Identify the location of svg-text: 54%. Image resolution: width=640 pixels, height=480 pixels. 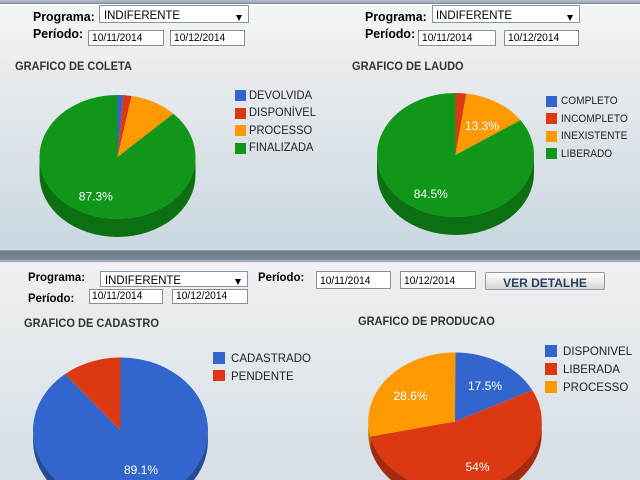
(477, 467).